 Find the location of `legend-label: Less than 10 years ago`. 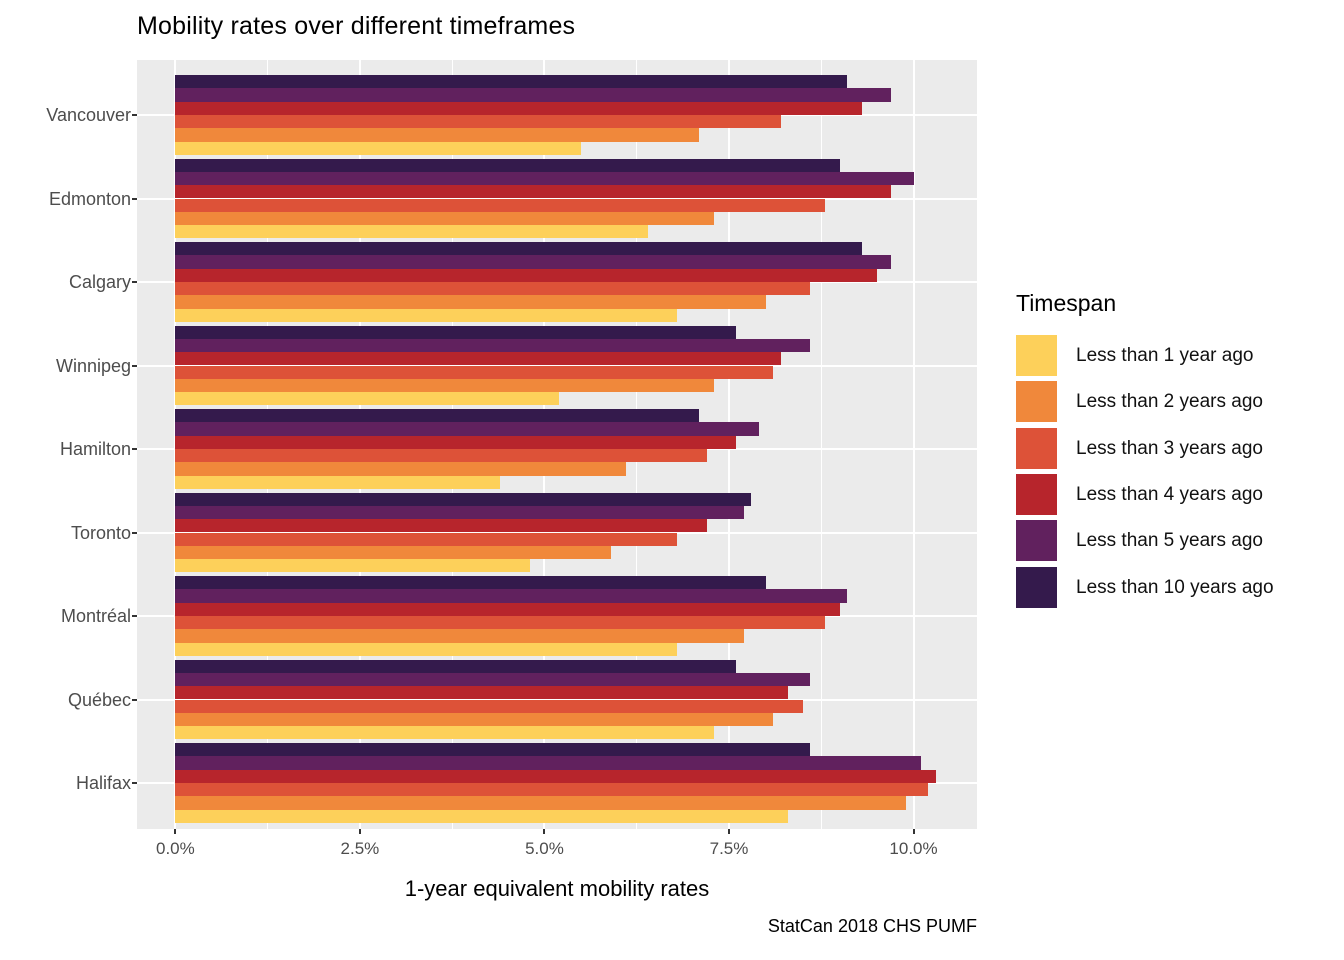

legend-label: Less than 10 years ago is located at coordinates (1175, 587).